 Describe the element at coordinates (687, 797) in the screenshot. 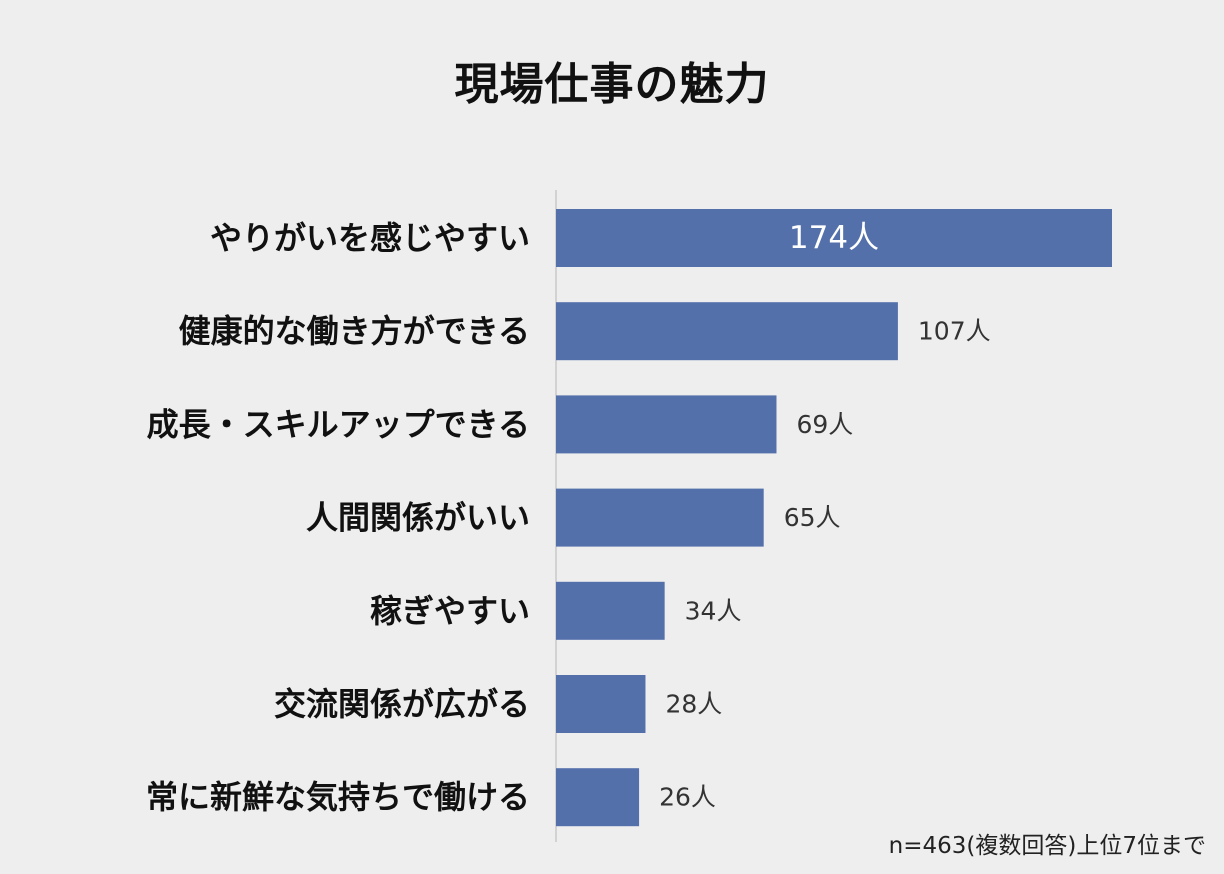

I see `value-label-7: 26人` at that location.